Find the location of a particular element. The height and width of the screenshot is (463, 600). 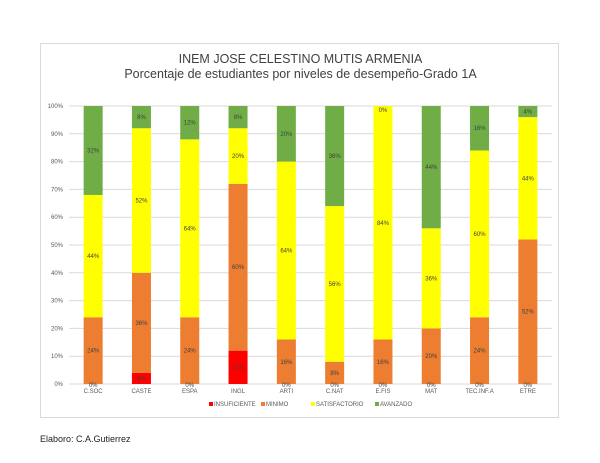

y-tick-label: 60% is located at coordinates (57, 218).